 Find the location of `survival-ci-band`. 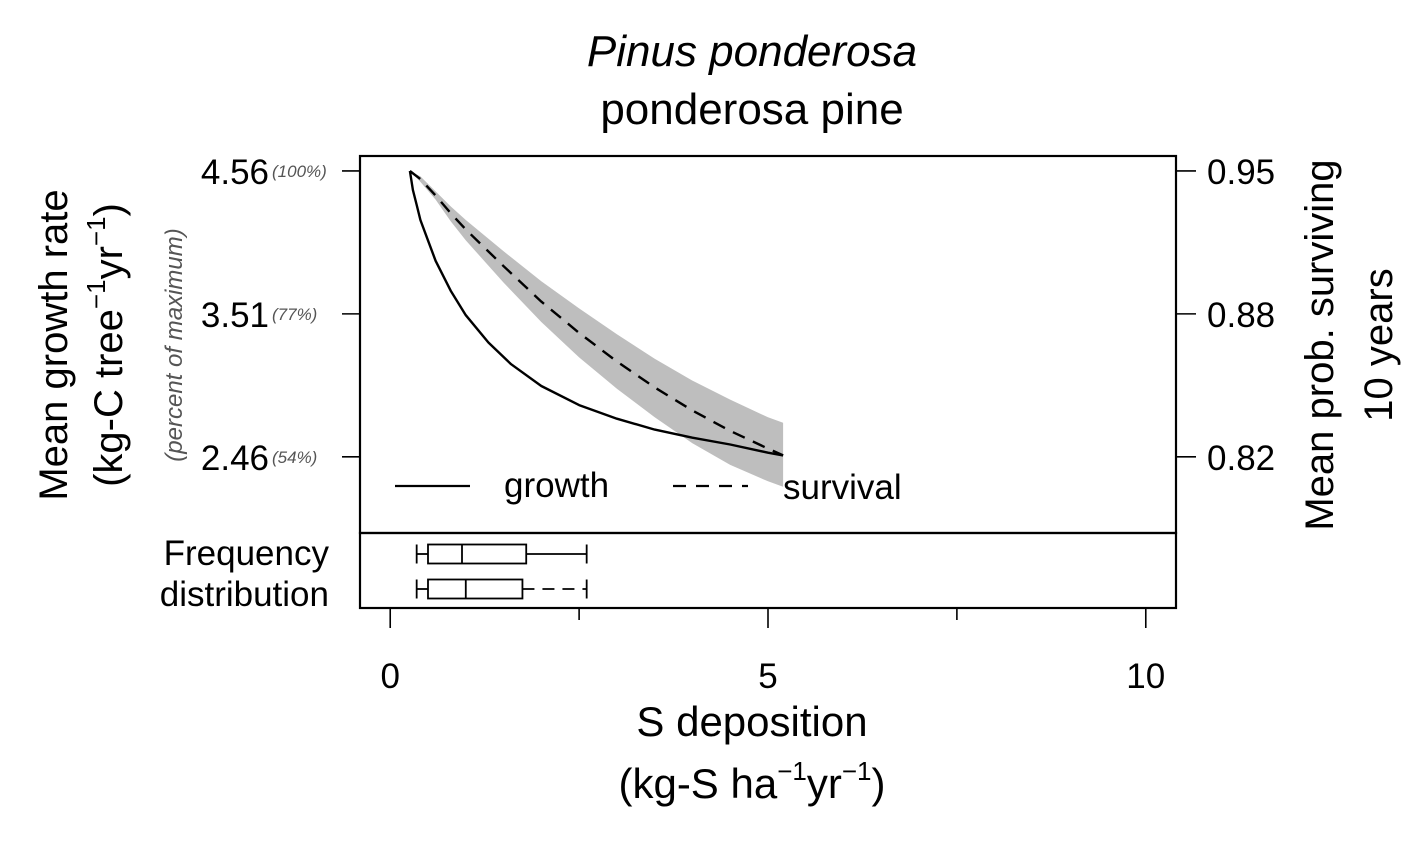

survival-ci-band is located at coordinates (596, 329).